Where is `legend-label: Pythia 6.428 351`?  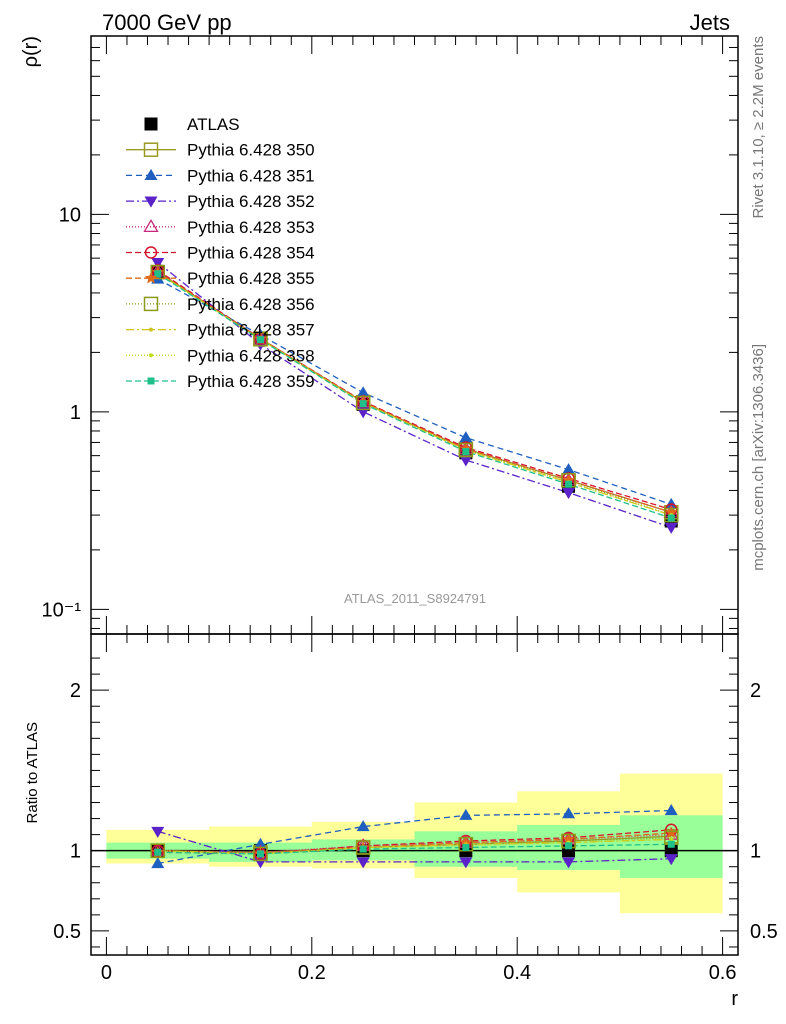 legend-label: Pythia 6.428 351 is located at coordinates (251, 175).